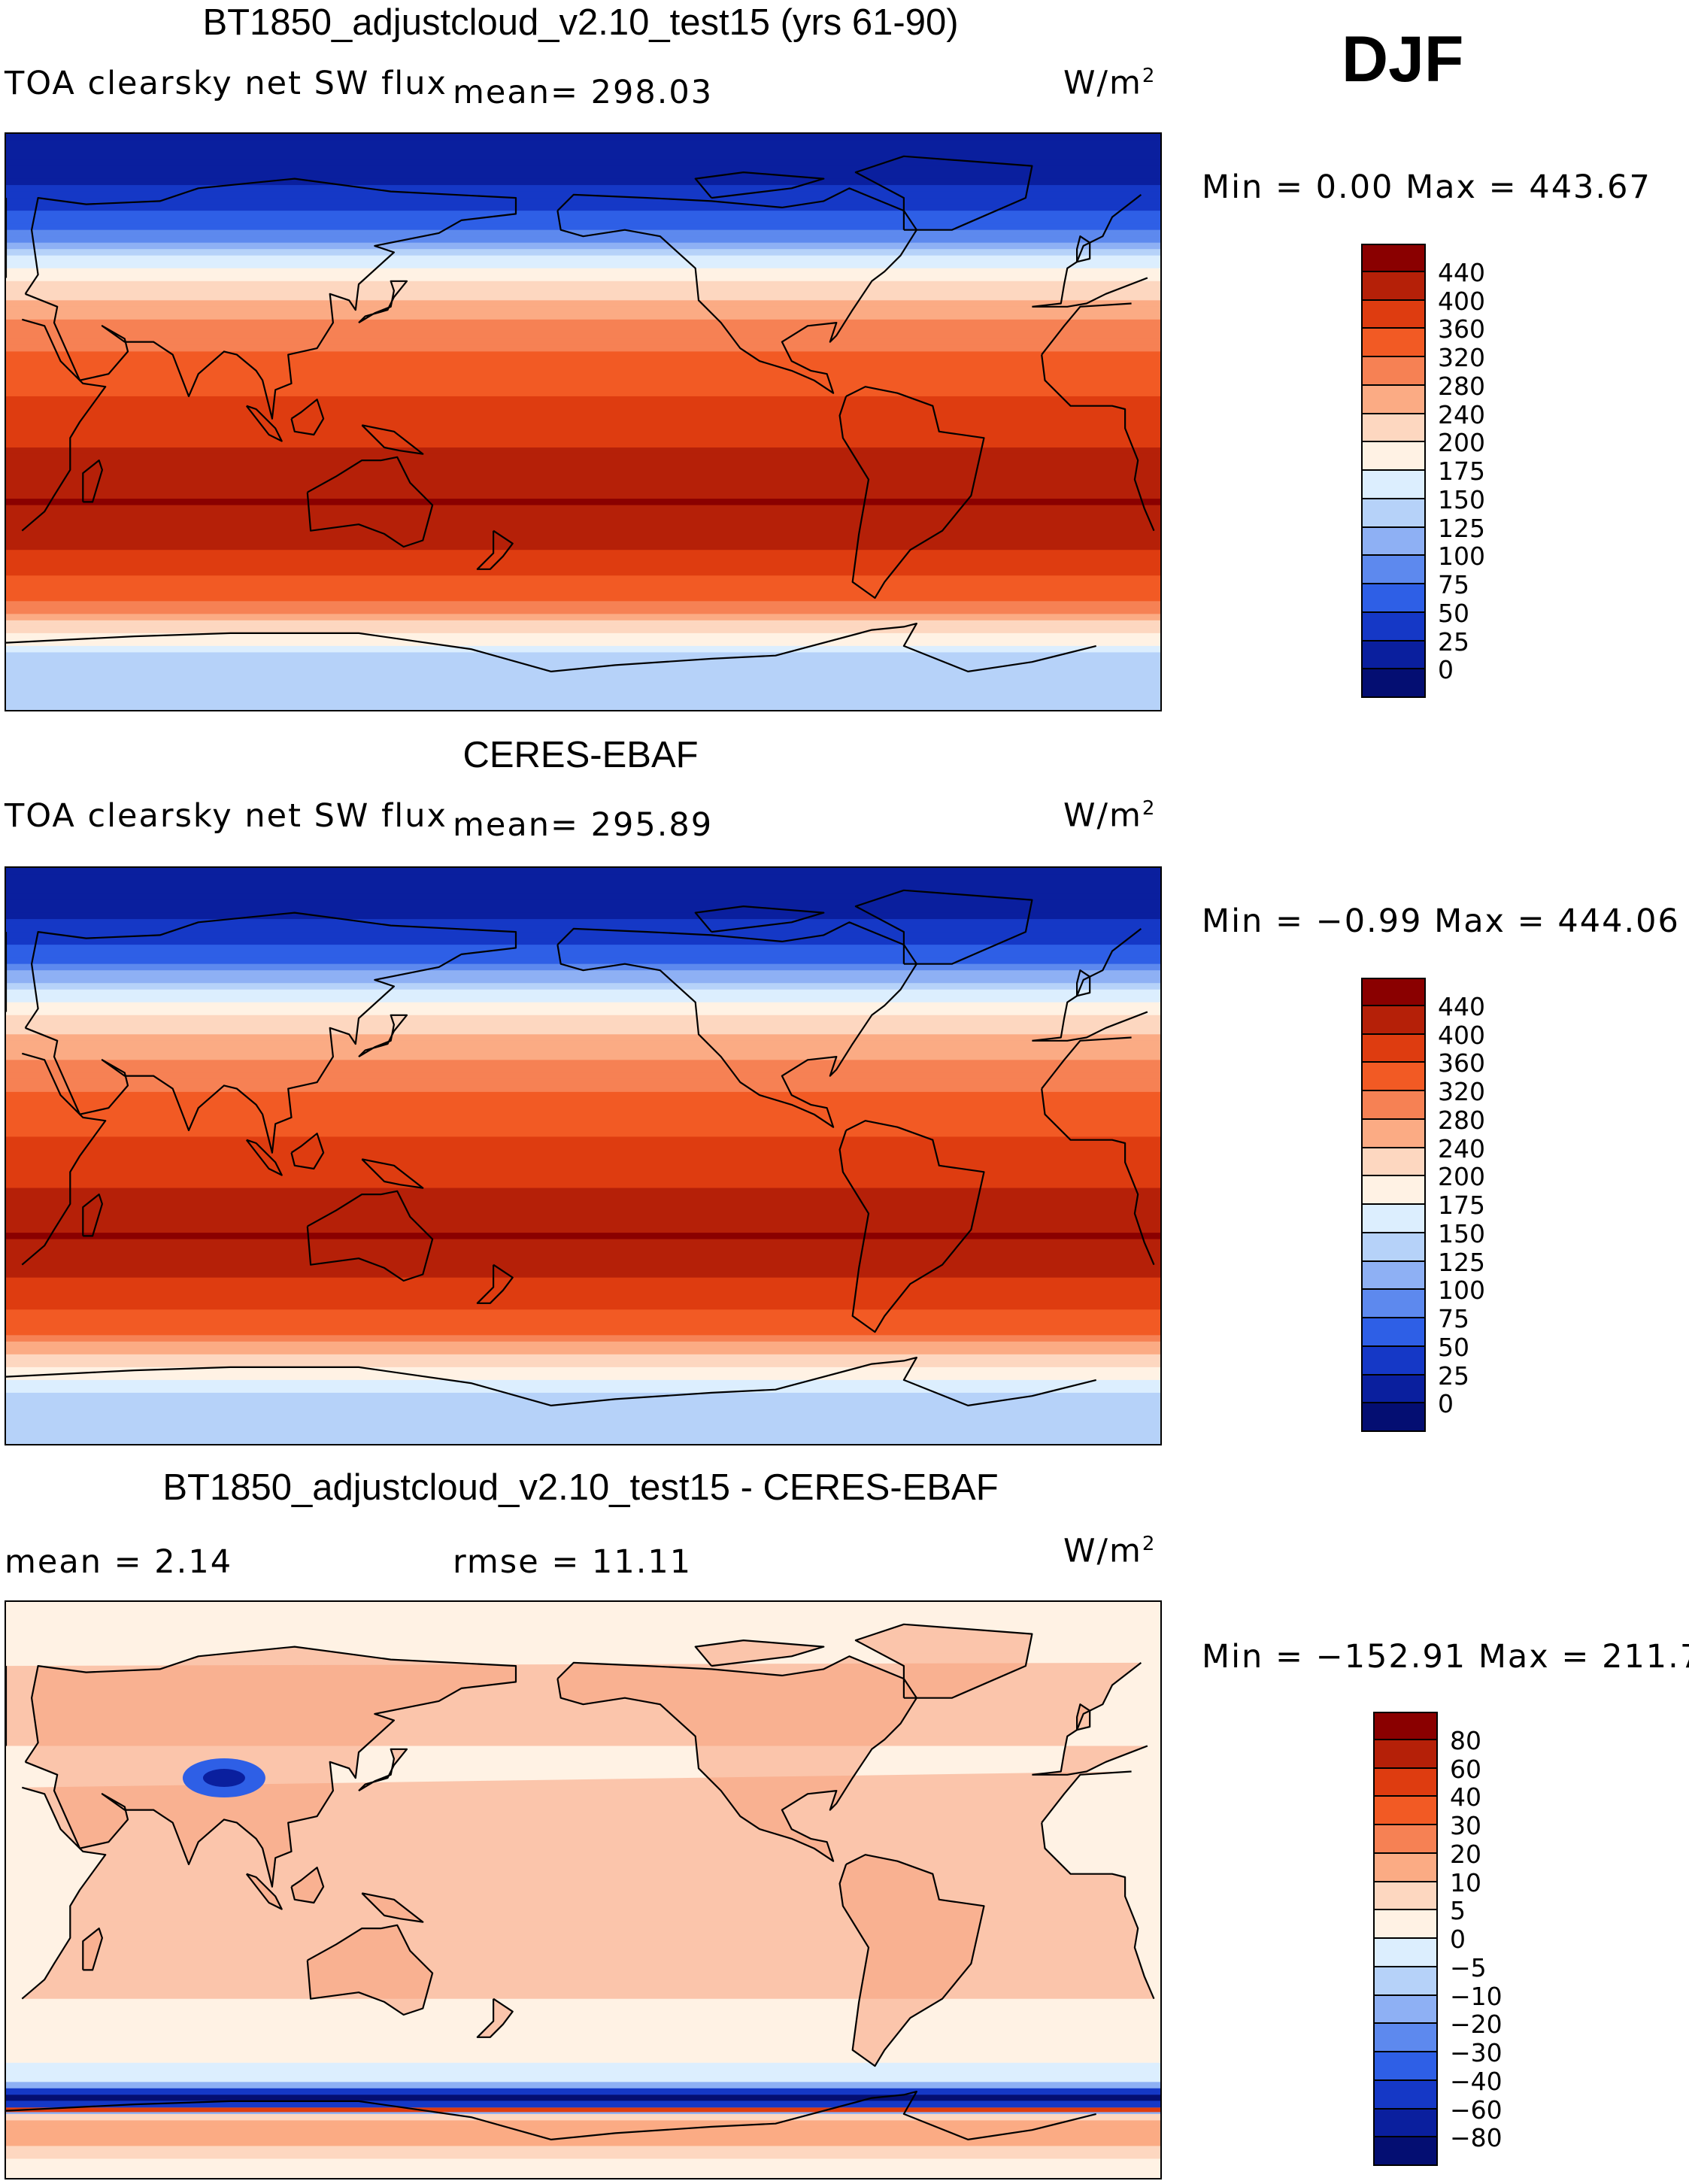 This screenshot has width=1689, height=2184. Describe the element at coordinates (1461, 1262) in the screenshot. I see `colorbar-tick-label: 125` at that location.